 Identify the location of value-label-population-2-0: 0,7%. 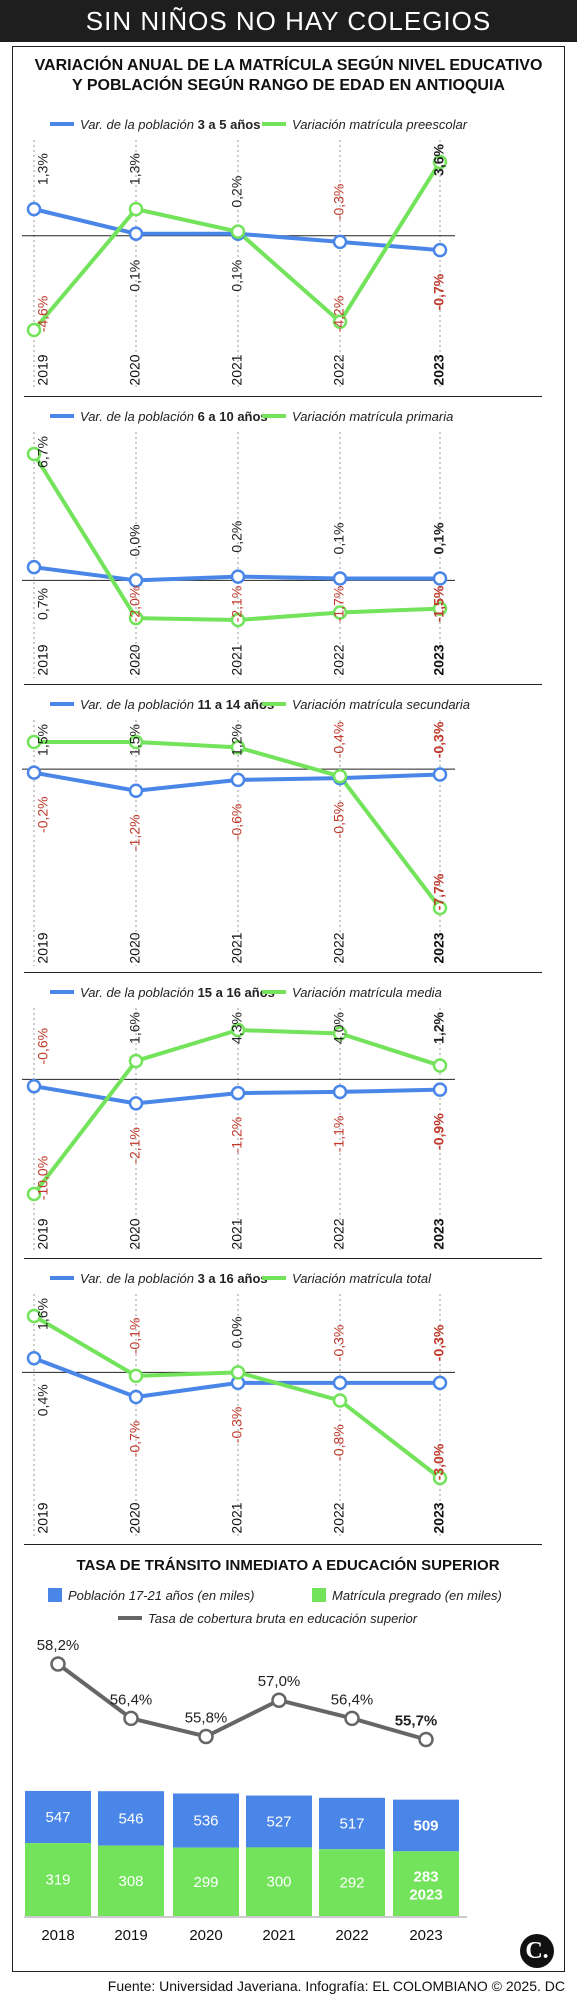
(43, 604).